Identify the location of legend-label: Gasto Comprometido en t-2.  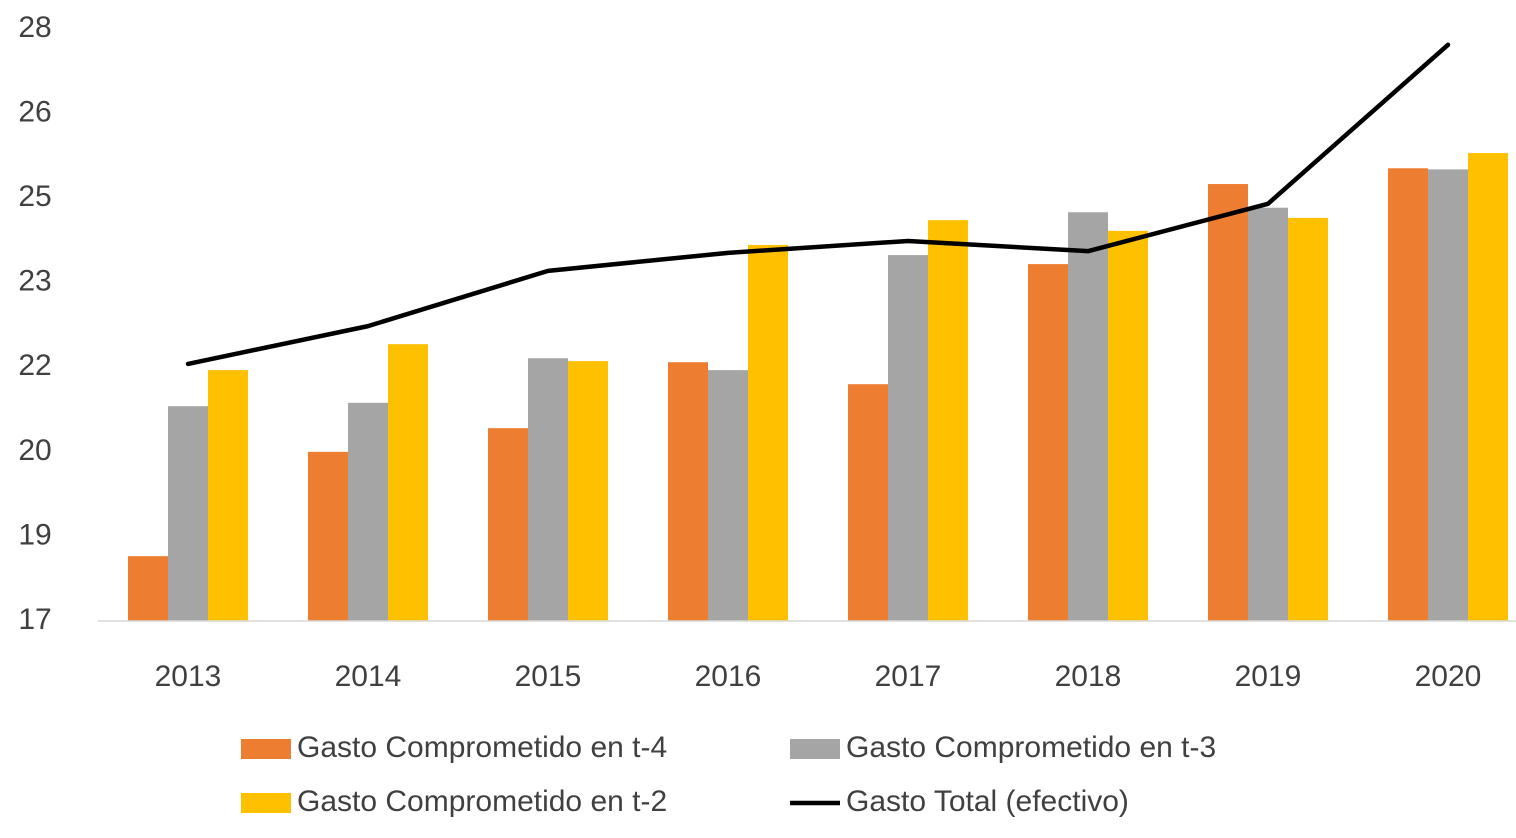
(482, 801).